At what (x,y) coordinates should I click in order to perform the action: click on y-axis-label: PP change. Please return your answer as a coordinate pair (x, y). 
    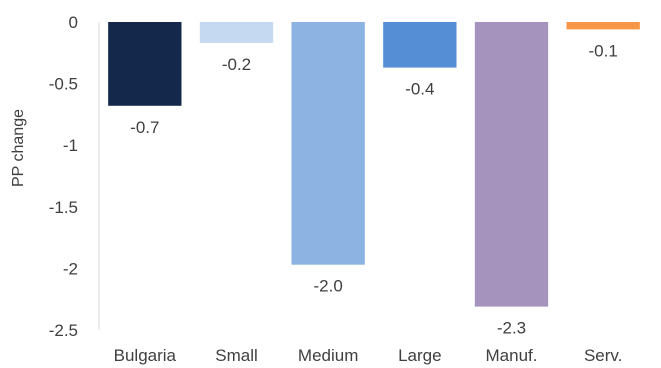
    Looking at the image, I should click on (18, 148).